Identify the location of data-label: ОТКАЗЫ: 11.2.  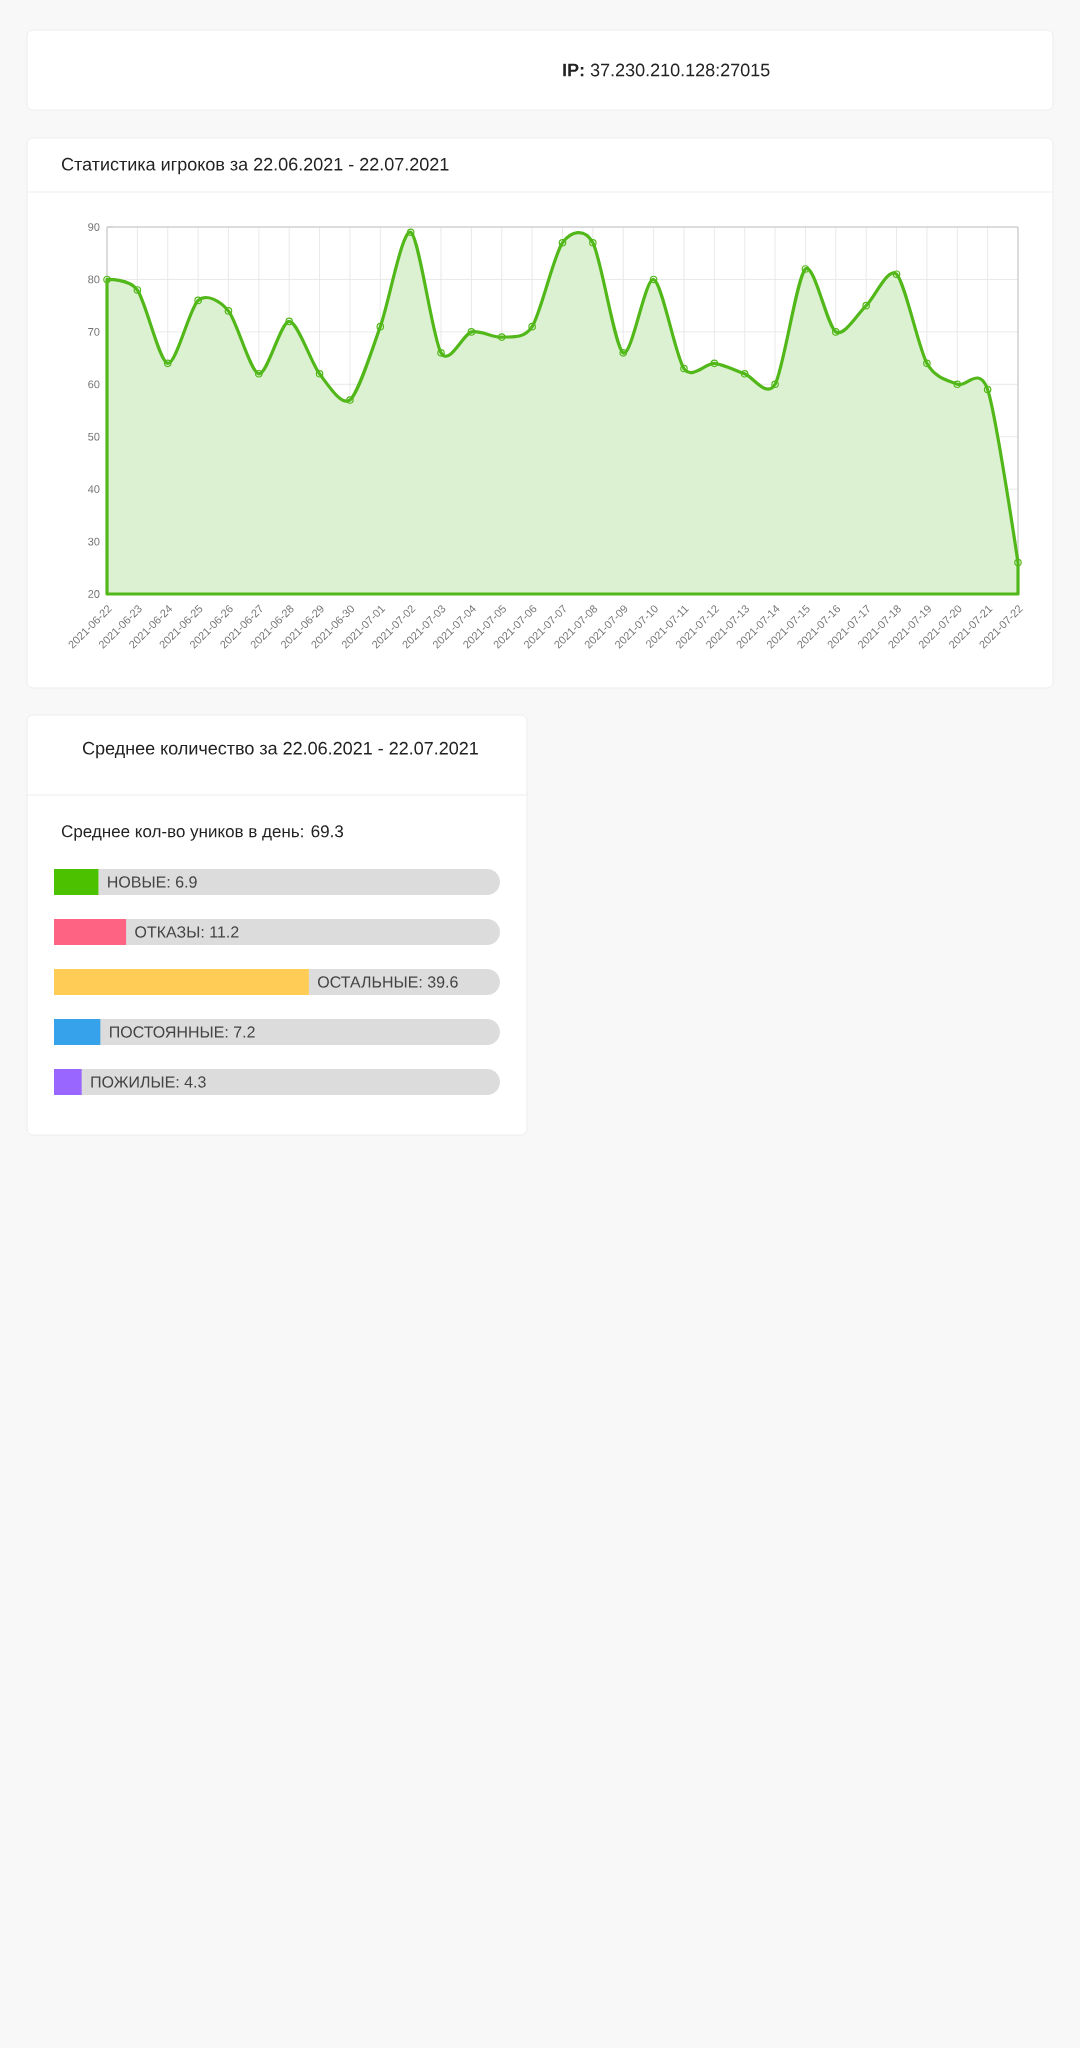
(187, 932).